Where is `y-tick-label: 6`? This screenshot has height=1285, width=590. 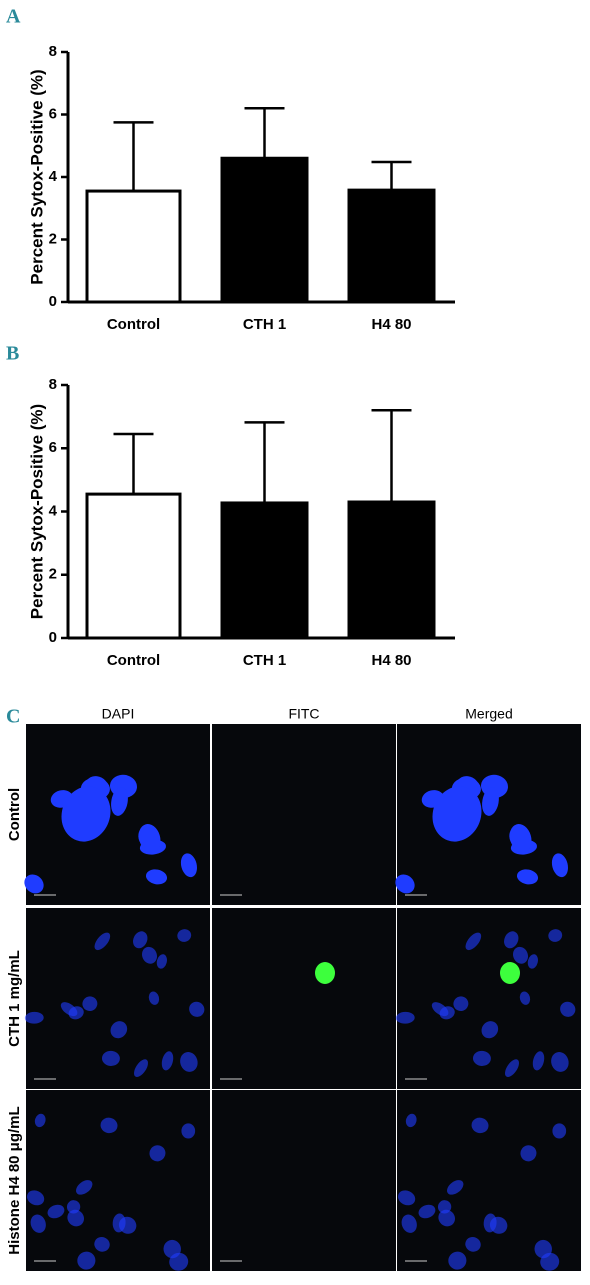
y-tick-label: 6 is located at coordinates (53, 447).